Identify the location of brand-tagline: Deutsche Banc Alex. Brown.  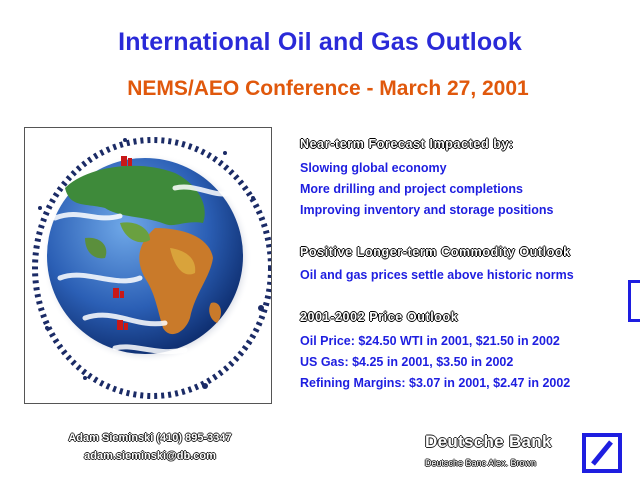
(481, 463).